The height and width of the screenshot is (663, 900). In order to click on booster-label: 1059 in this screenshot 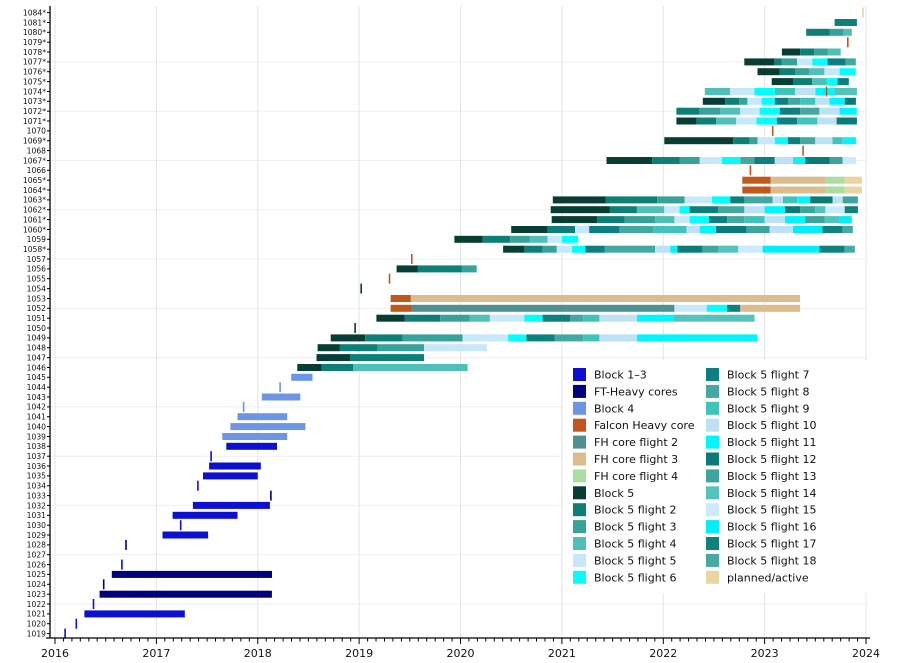, I will do `click(36, 239)`.